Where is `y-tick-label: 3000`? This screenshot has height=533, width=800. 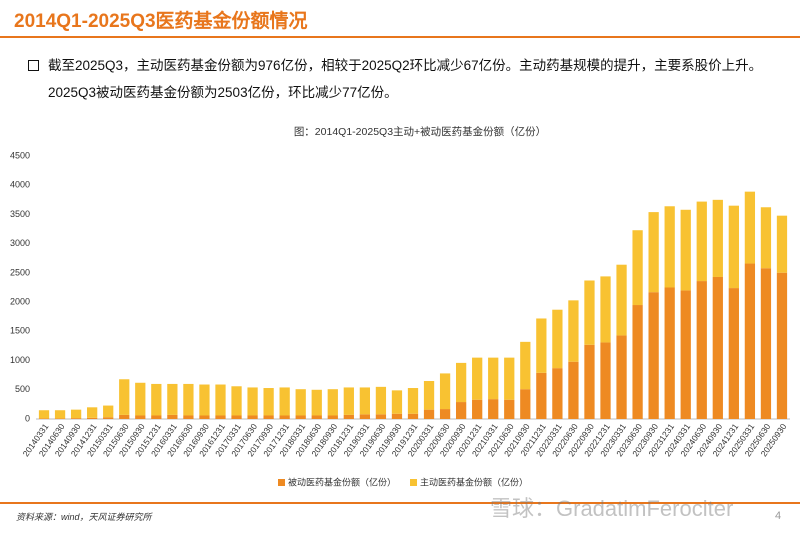
y-tick-label: 3000 is located at coordinates (20, 243).